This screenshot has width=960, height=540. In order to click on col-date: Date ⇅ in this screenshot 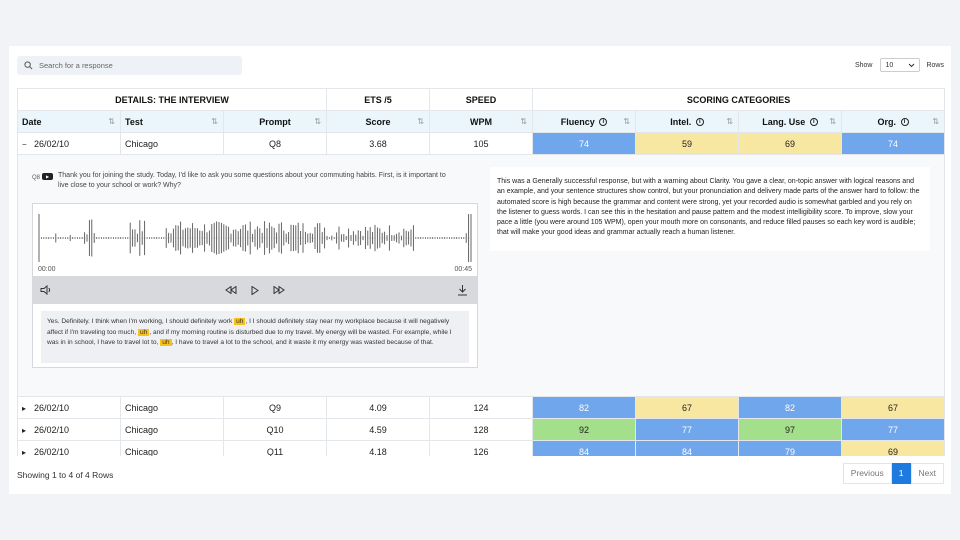, I will do `click(69, 121)`.